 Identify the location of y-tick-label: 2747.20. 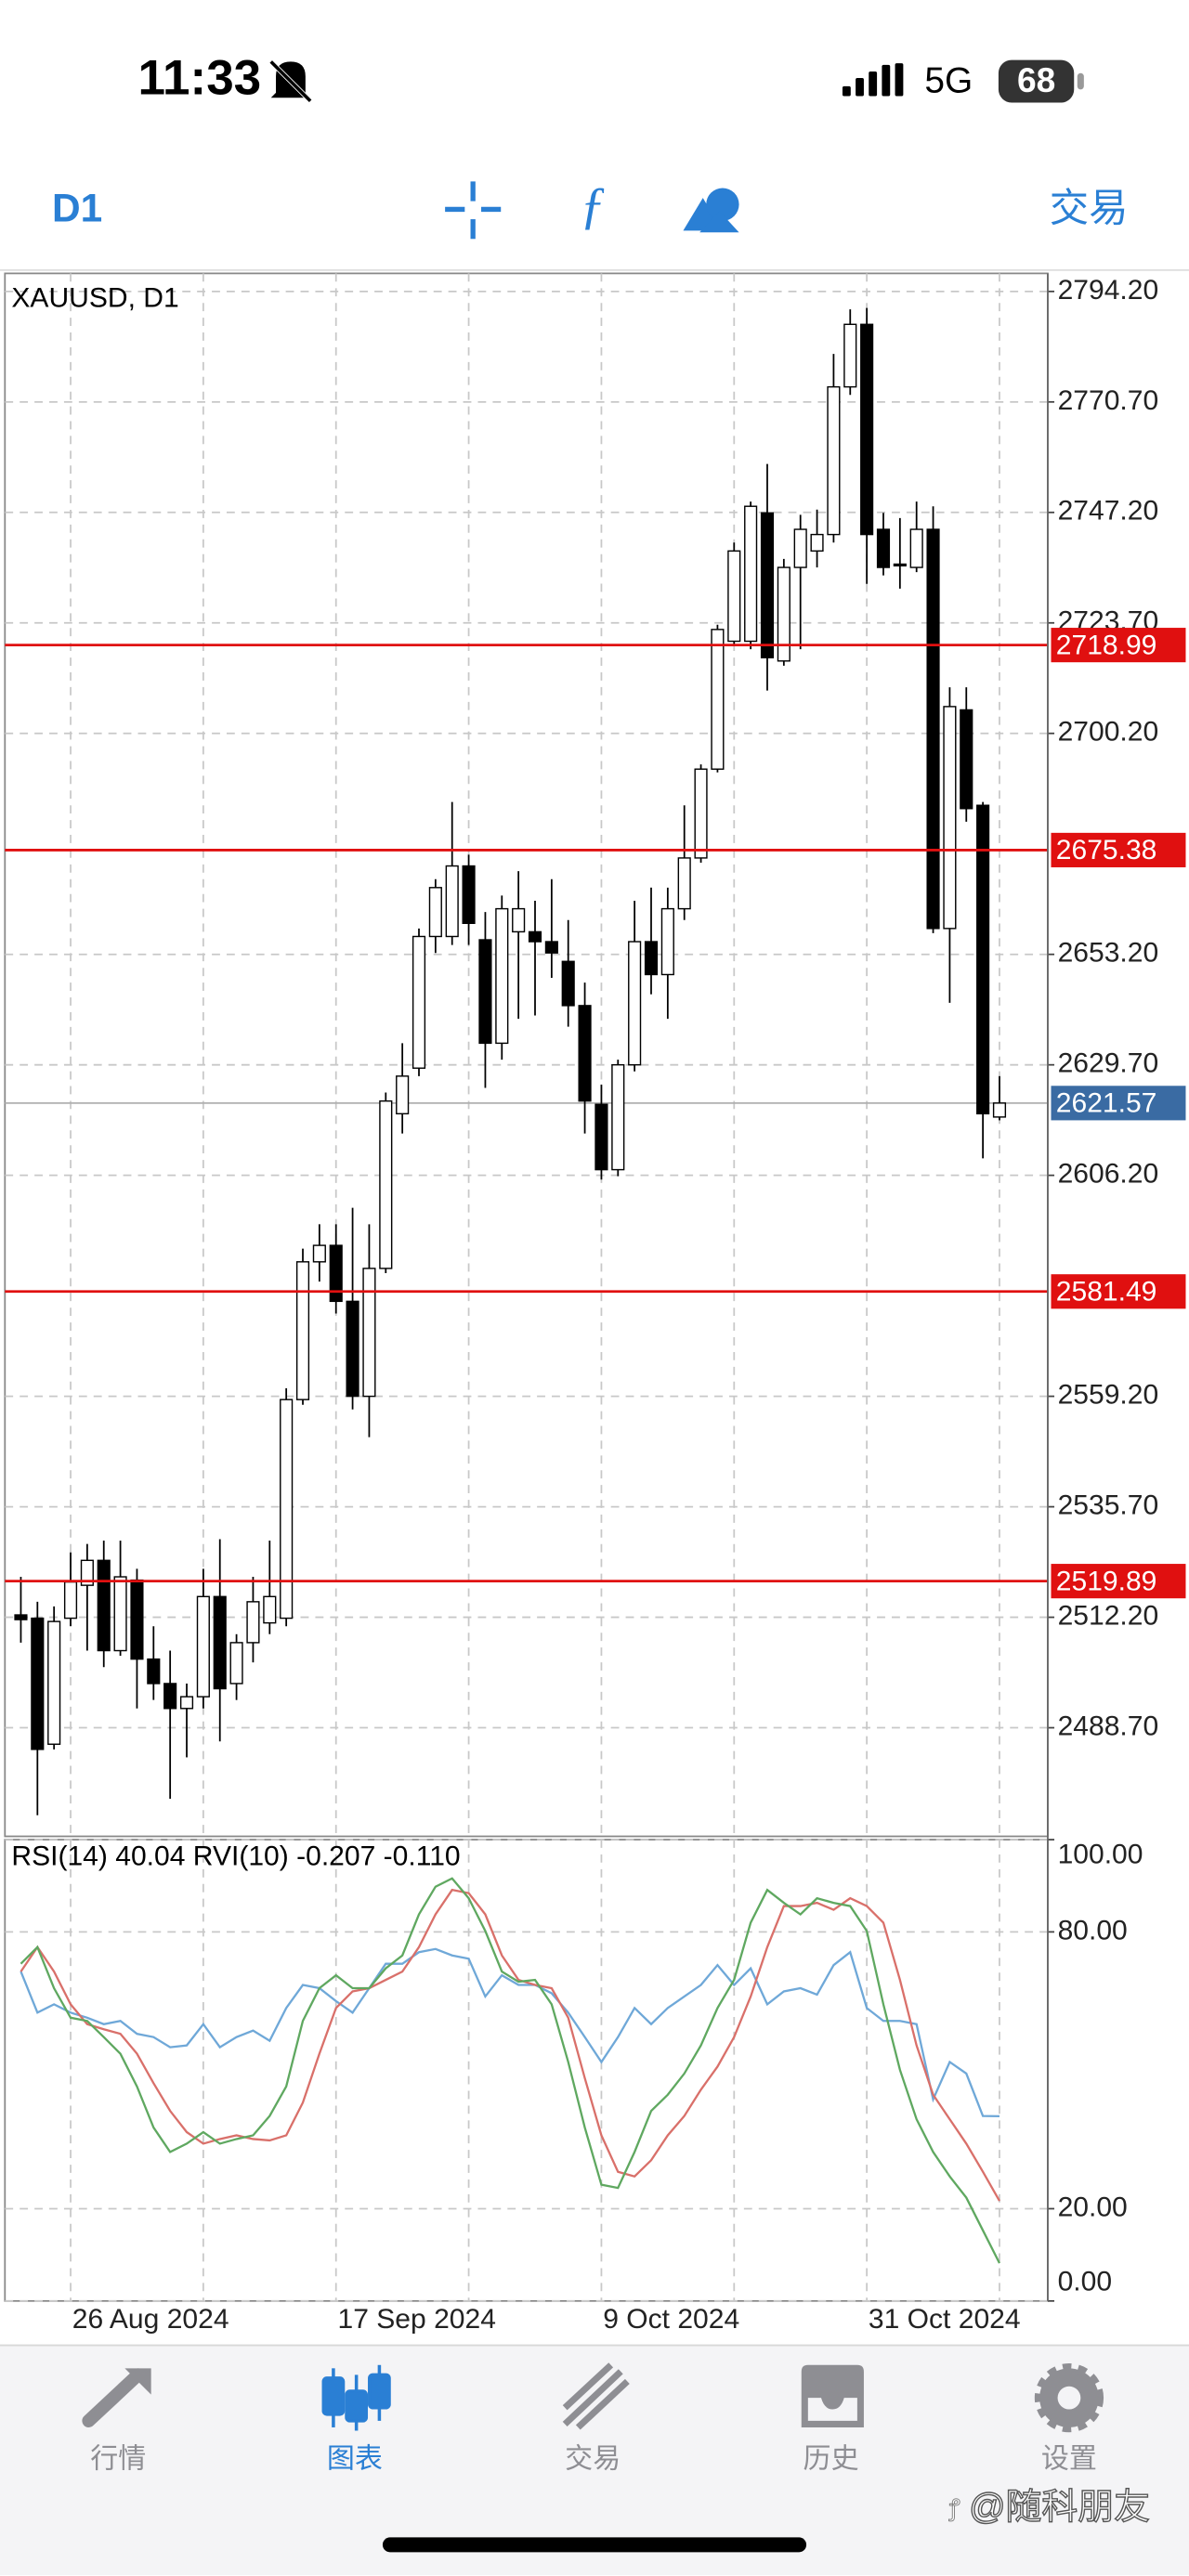
(1108, 512).